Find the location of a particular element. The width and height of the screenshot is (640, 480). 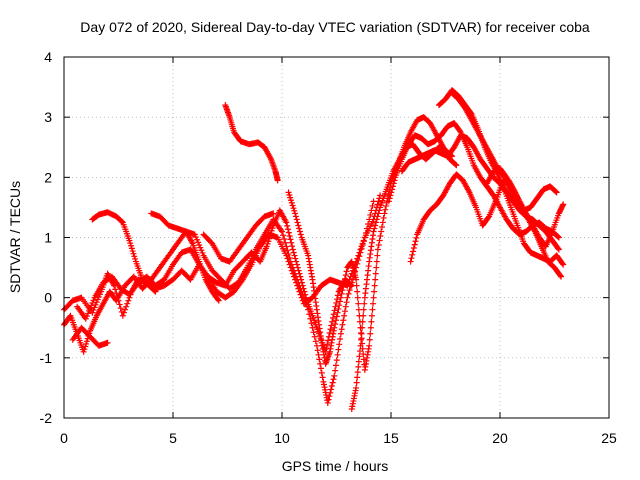

x-tick-label: 20 is located at coordinates (500, 438).